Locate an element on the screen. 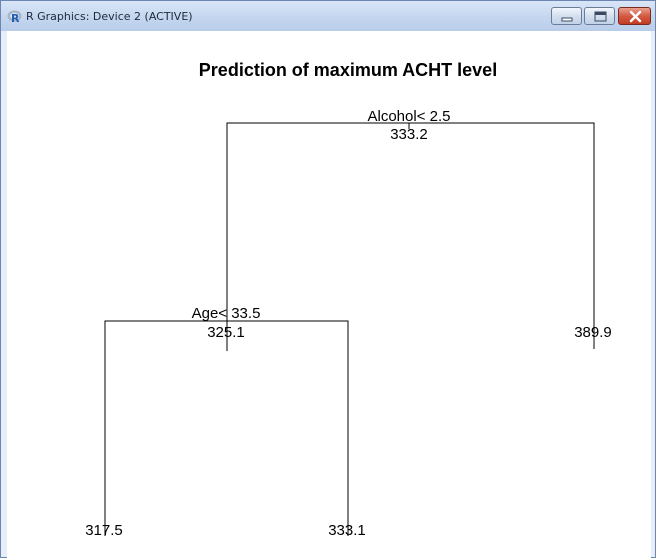 The width and height of the screenshot is (656, 559). left-value-label: 325.1 is located at coordinates (226, 332).